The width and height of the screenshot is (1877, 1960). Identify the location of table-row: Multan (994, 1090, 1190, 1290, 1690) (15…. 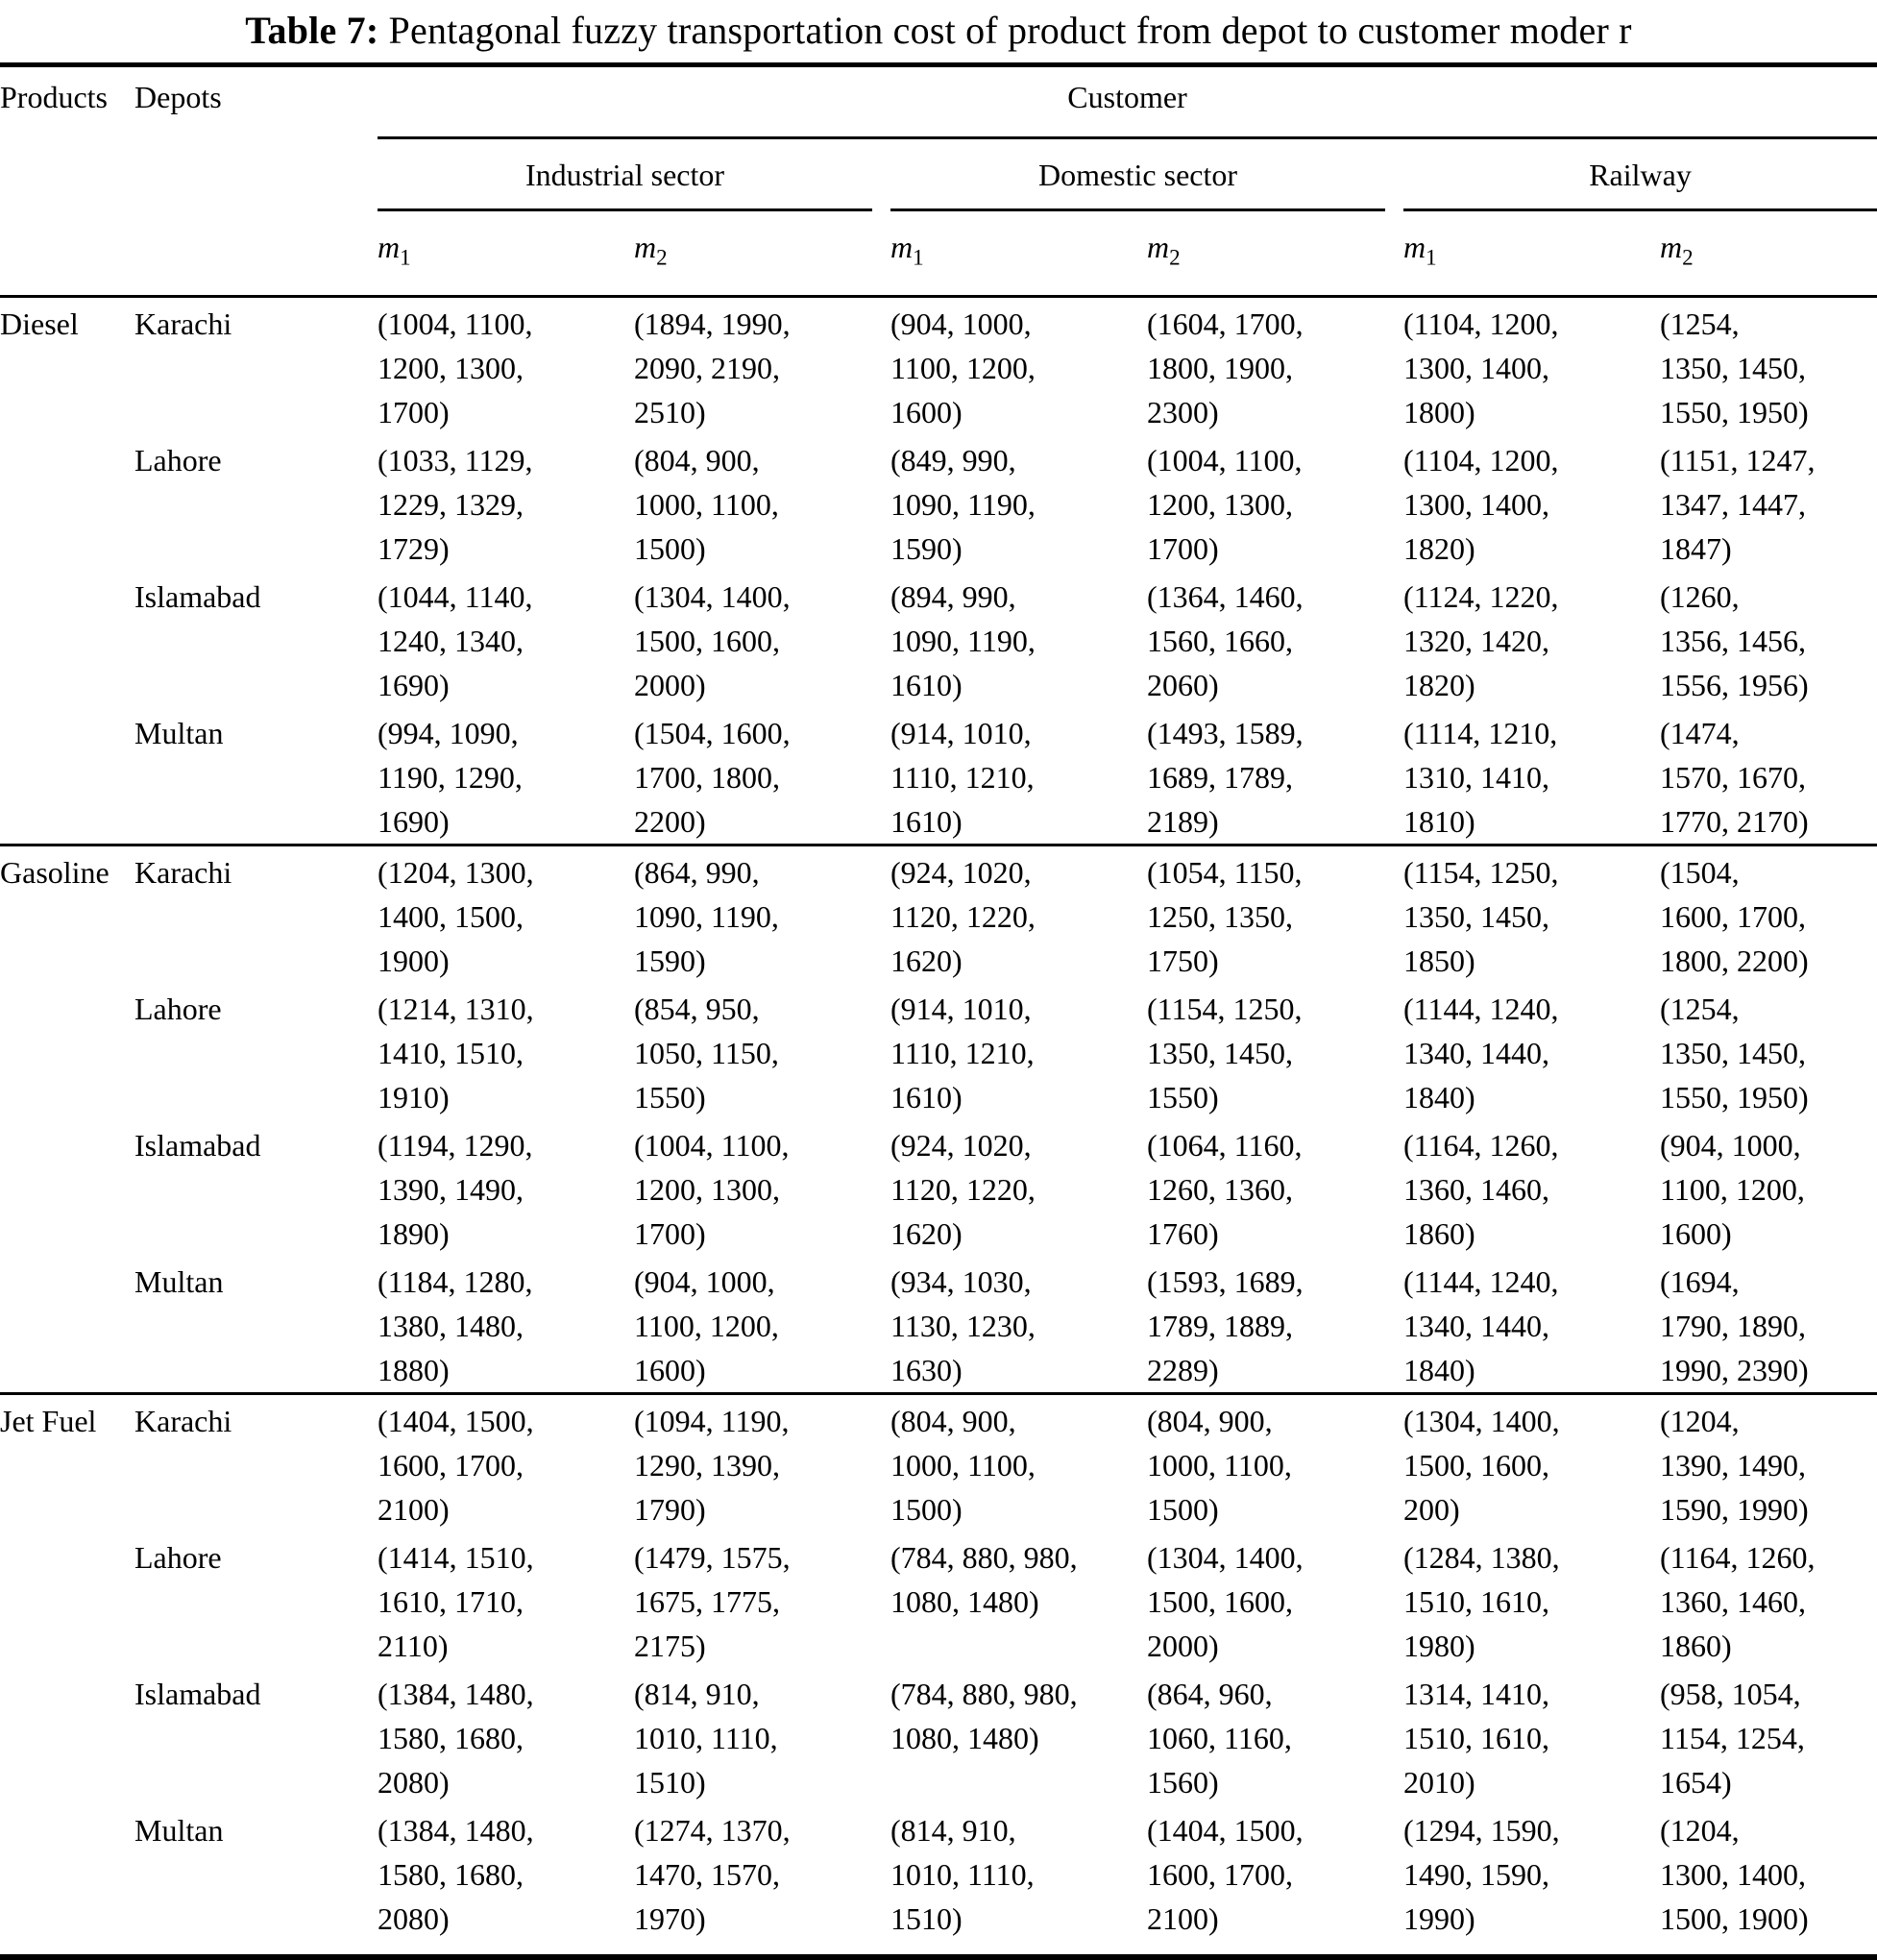
(938, 776).